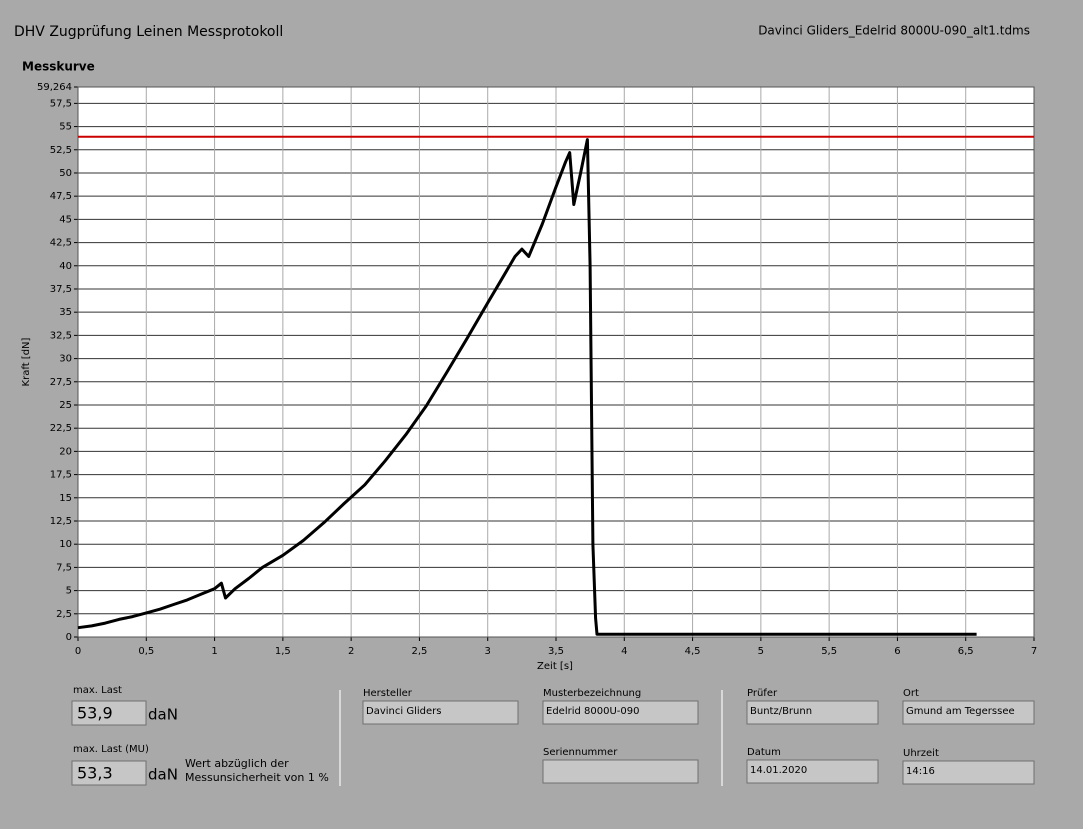 This screenshot has height=829, width=1083. Describe the element at coordinates (693, 651) in the screenshot. I see `x-tick-label: 4,5` at that location.